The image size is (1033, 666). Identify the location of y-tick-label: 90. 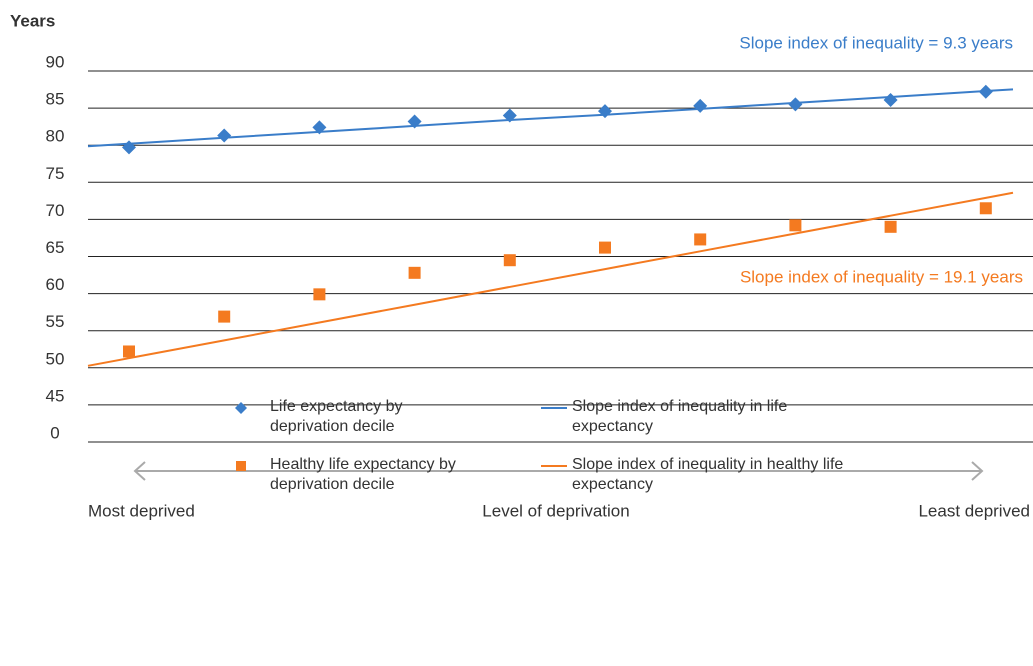
(55, 61).